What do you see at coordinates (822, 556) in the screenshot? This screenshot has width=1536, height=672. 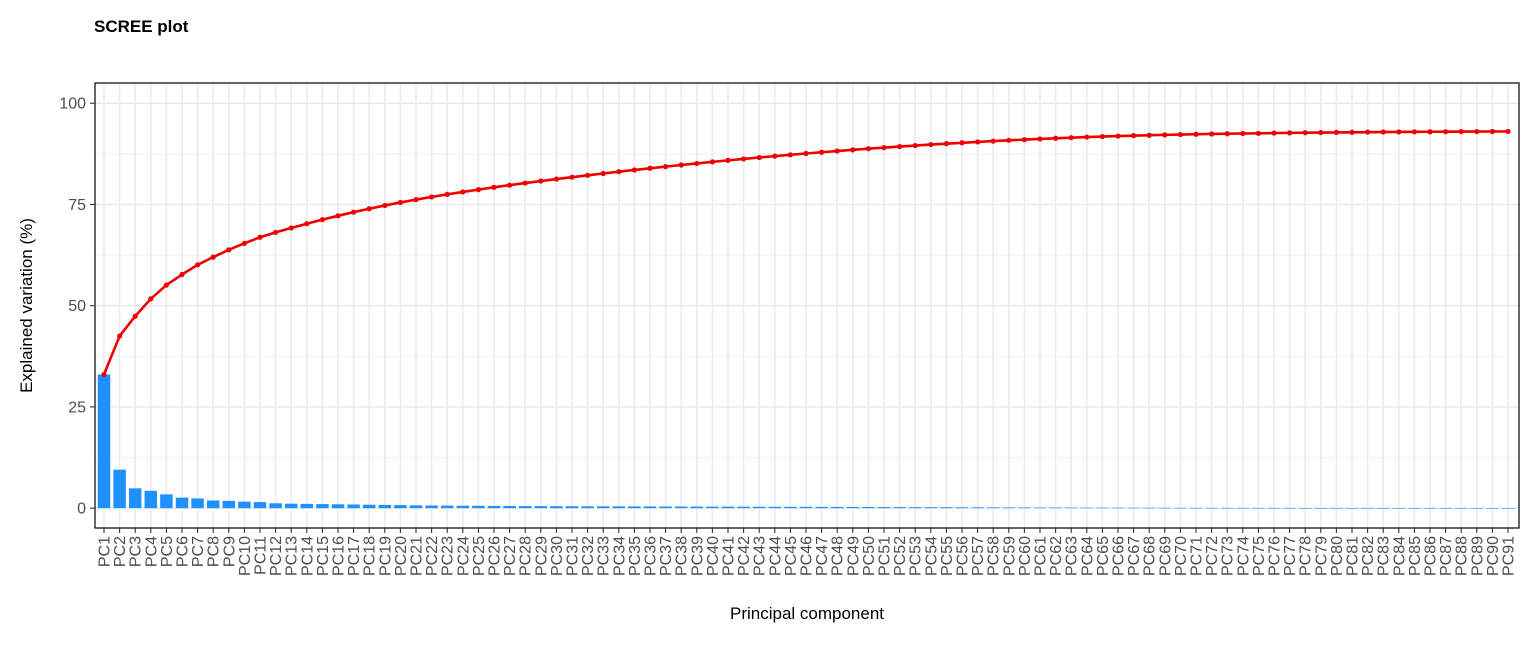 I see `x-tick-label-pc47: PC47` at bounding box center [822, 556].